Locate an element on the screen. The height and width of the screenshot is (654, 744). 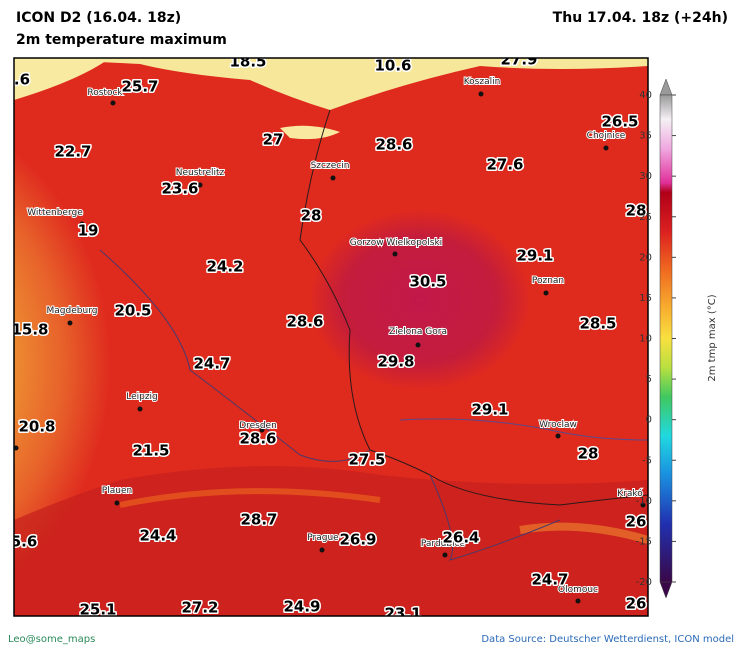
temperature-label: 25.1 is located at coordinates (97, 610).